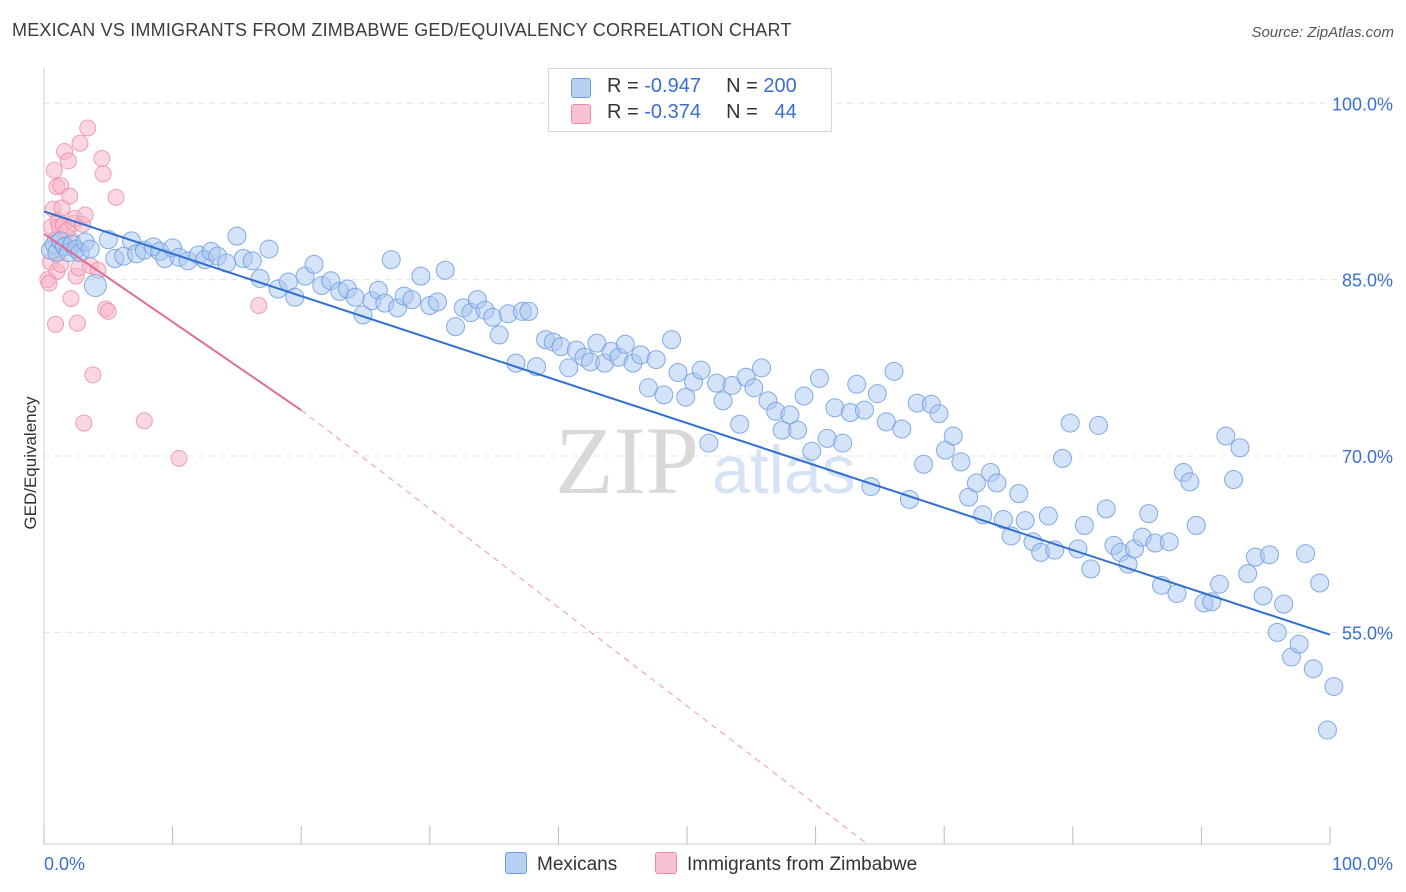  Describe the element at coordinates (1367, 633) in the screenshot. I see `y-tick-label: 55.0%` at that location.